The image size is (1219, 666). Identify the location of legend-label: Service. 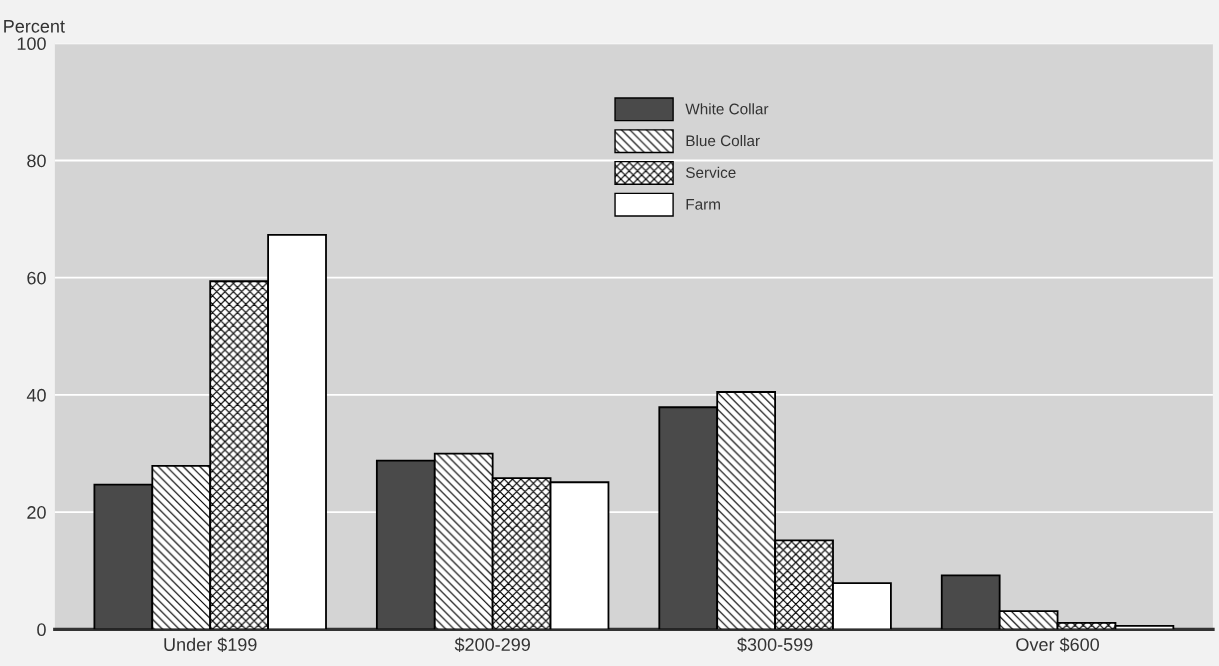
(711, 172).